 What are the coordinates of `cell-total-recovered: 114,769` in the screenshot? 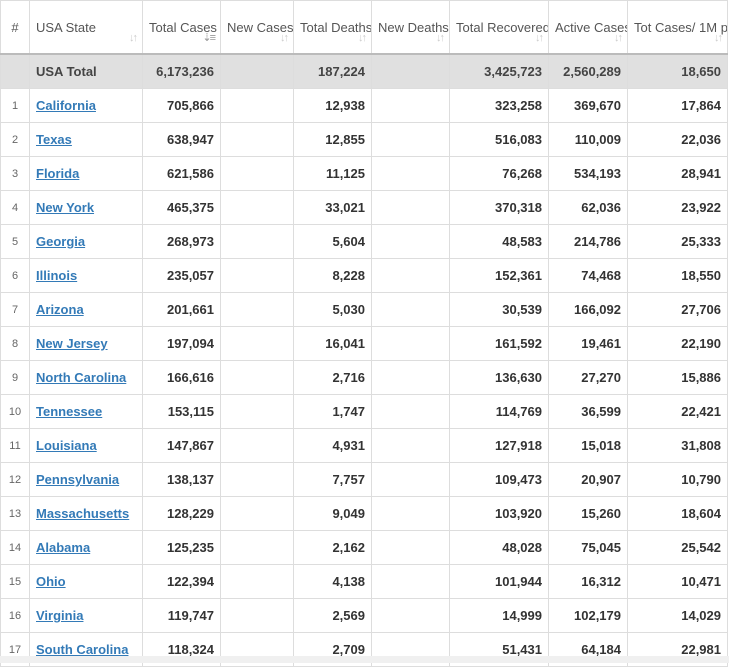 It's located at (499, 411).